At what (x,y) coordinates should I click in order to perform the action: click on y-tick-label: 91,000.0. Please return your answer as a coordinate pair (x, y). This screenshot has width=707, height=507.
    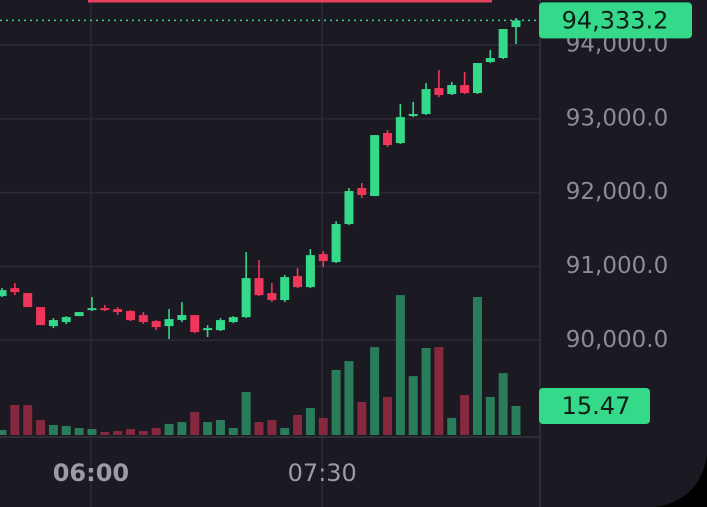
    Looking at the image, I should click on (617, 266).